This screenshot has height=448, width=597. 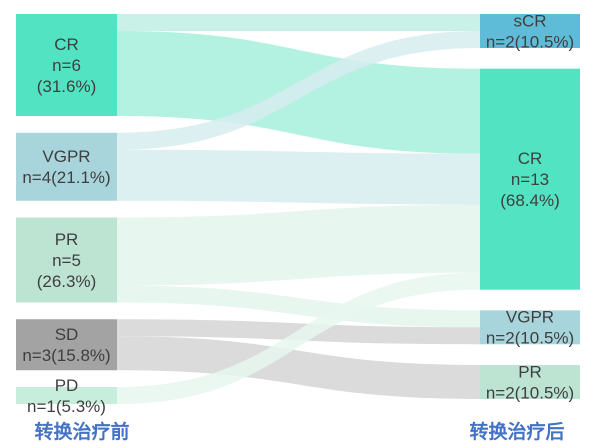 I want to click on right-node-cr-label-line: n=13, so click(x=530, y=179).